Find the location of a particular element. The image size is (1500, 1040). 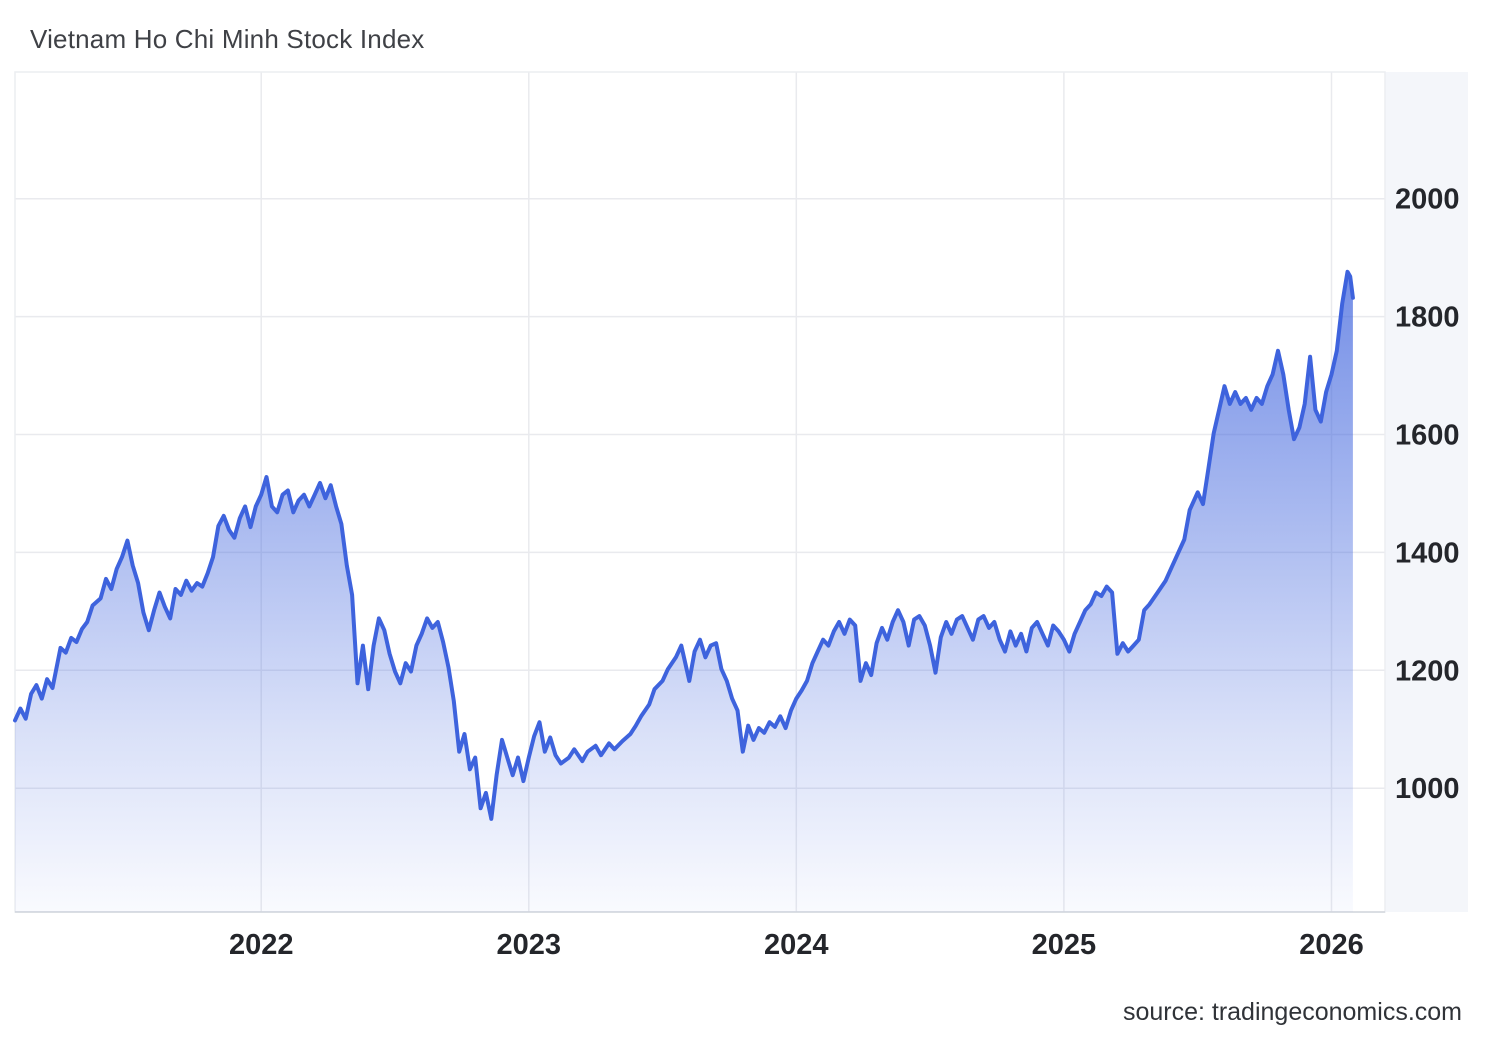

y-tick-label: 2000 is located at coordinates (1427, 200).